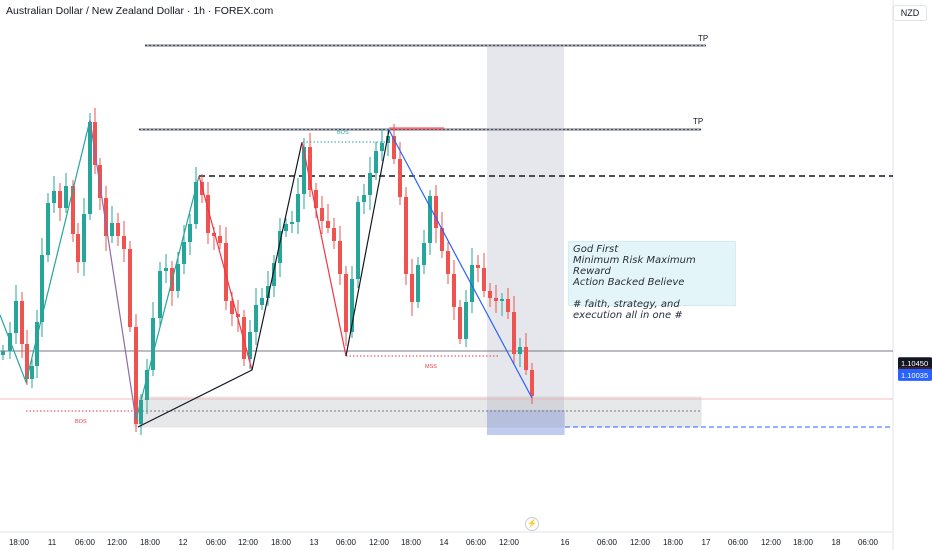 The image size is (932, 550). Describe the element at coordinates (314, 542) in the screenshot. I see `x-tick-label: 13` at that location.